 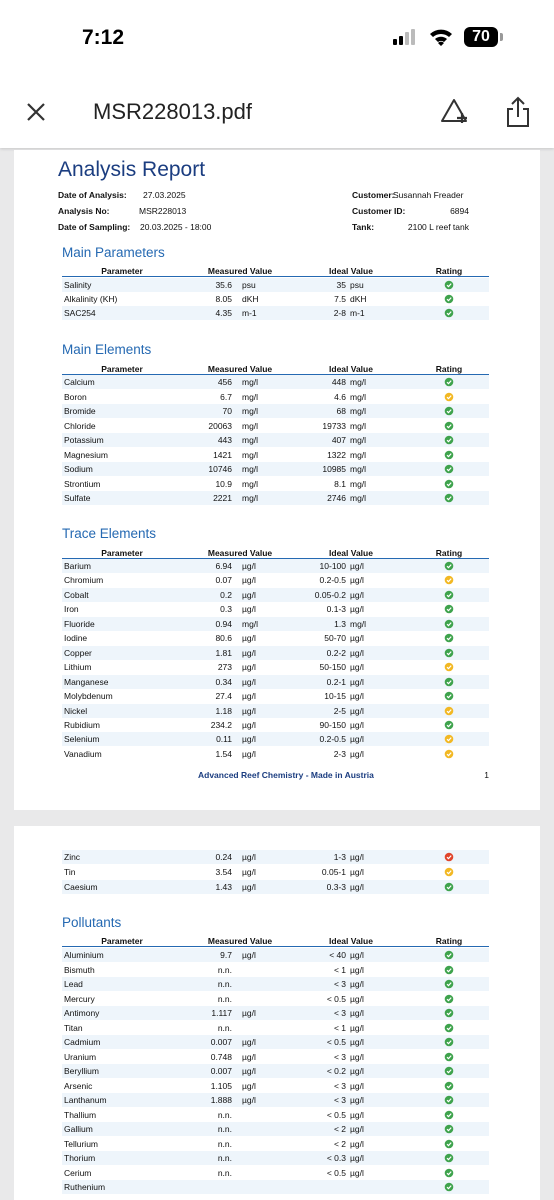 I want to click on measured-value: 4.35, so click(x=223, y=313).